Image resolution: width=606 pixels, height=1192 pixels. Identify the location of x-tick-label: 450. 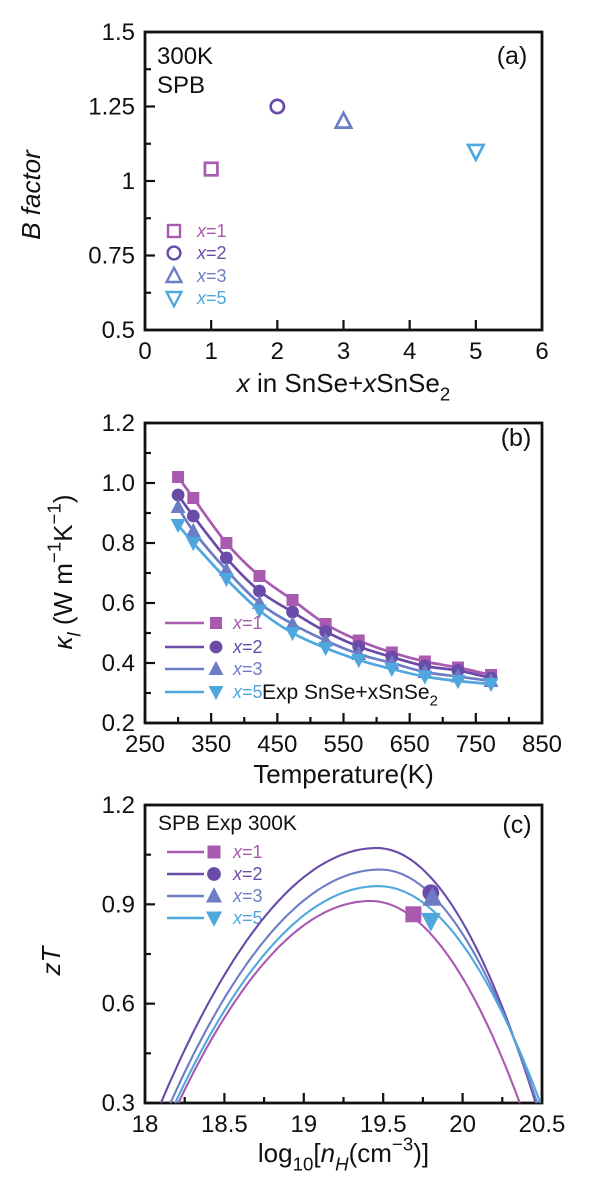
(277, 744).